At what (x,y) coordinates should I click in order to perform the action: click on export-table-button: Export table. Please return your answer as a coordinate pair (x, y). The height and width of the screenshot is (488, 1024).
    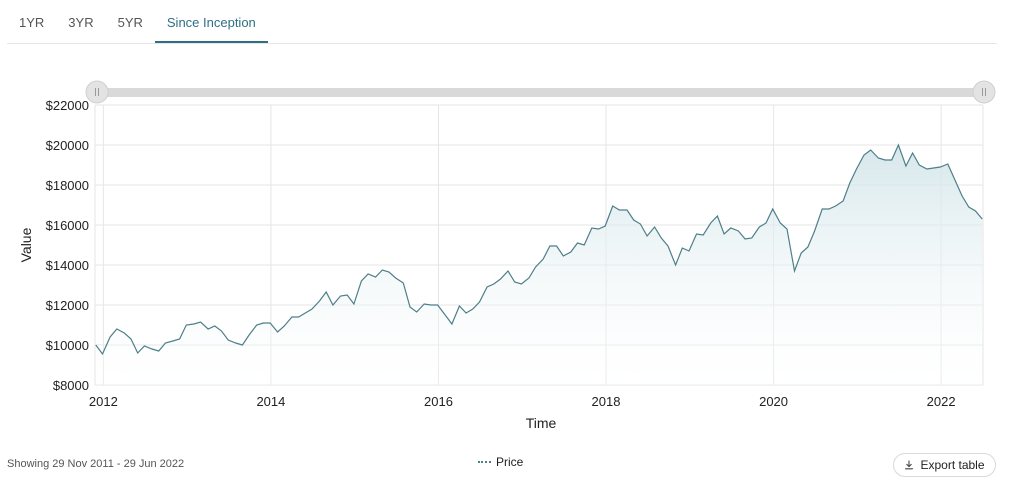
    Looking at the image, I should click on (944, 465).